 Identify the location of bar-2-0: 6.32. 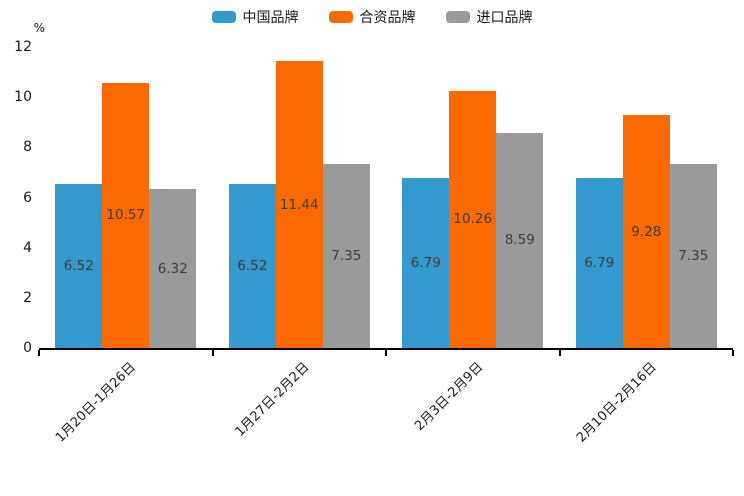
(173, 268).